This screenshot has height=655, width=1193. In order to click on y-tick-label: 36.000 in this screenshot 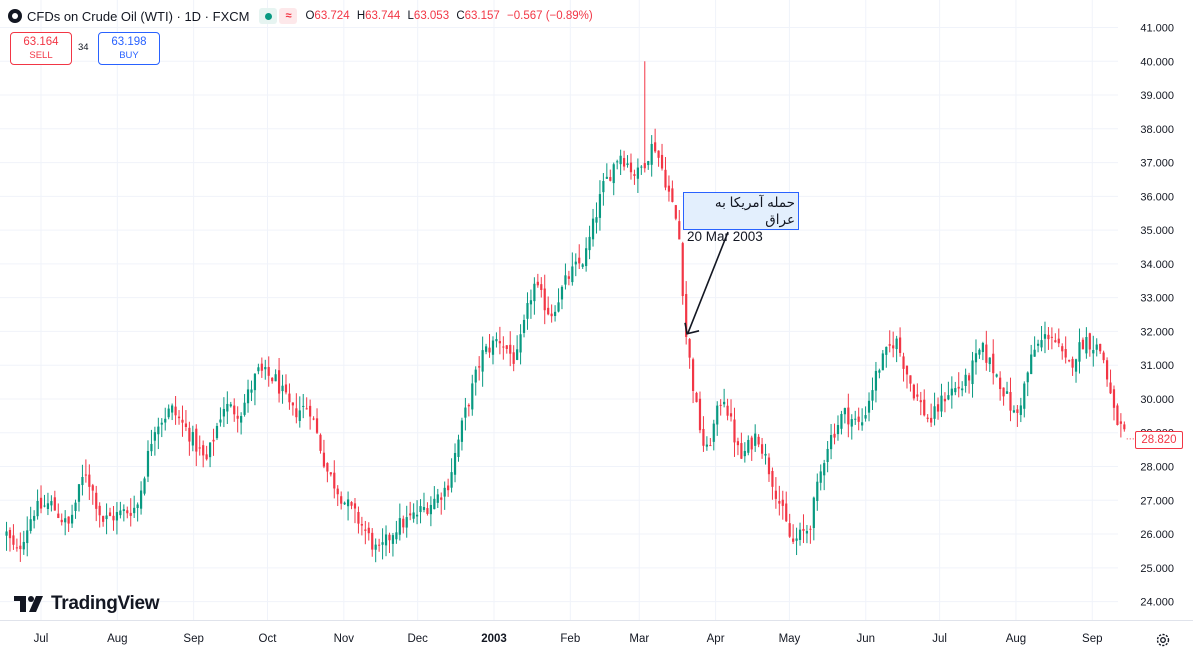, I will do `click(1157, 197)`.